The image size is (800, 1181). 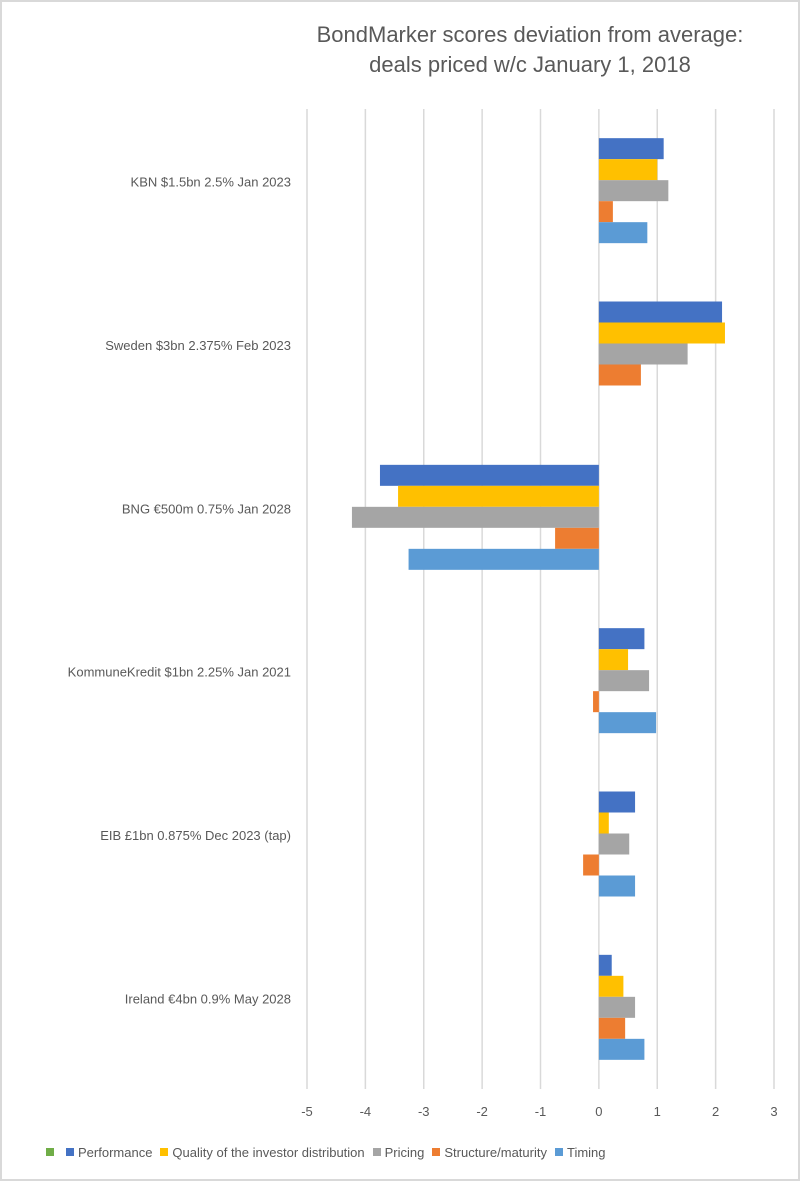 I want to click on legend-item: Performance, so click(x=109, y=1152).